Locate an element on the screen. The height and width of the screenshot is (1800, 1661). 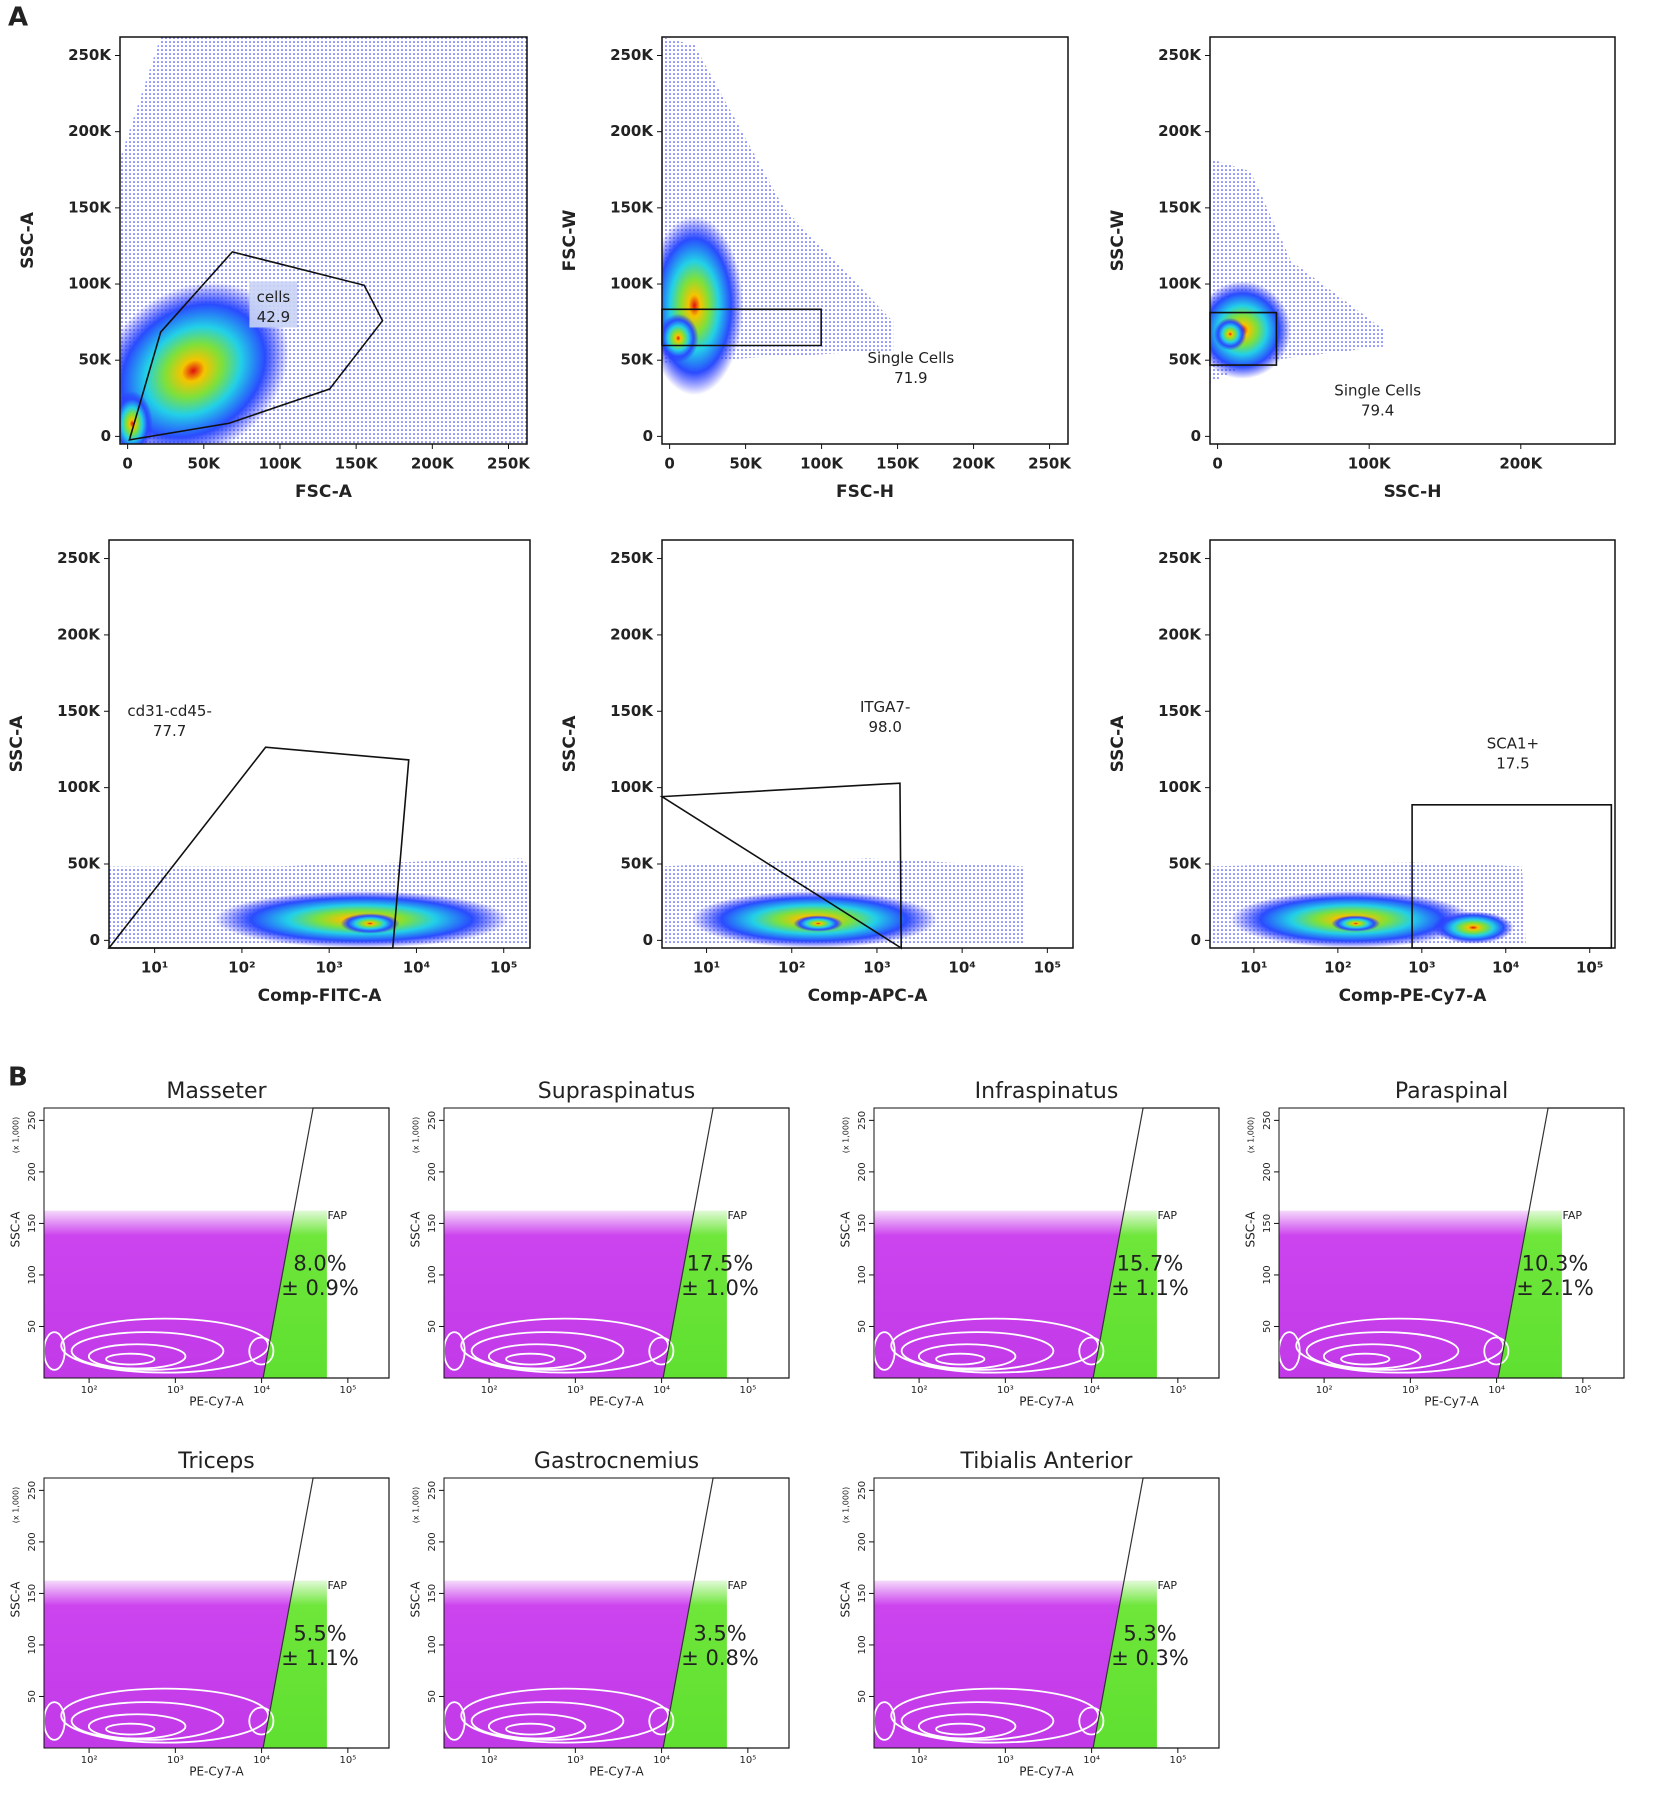
panel-title: Triceps is located at coordinates (215, 1461).